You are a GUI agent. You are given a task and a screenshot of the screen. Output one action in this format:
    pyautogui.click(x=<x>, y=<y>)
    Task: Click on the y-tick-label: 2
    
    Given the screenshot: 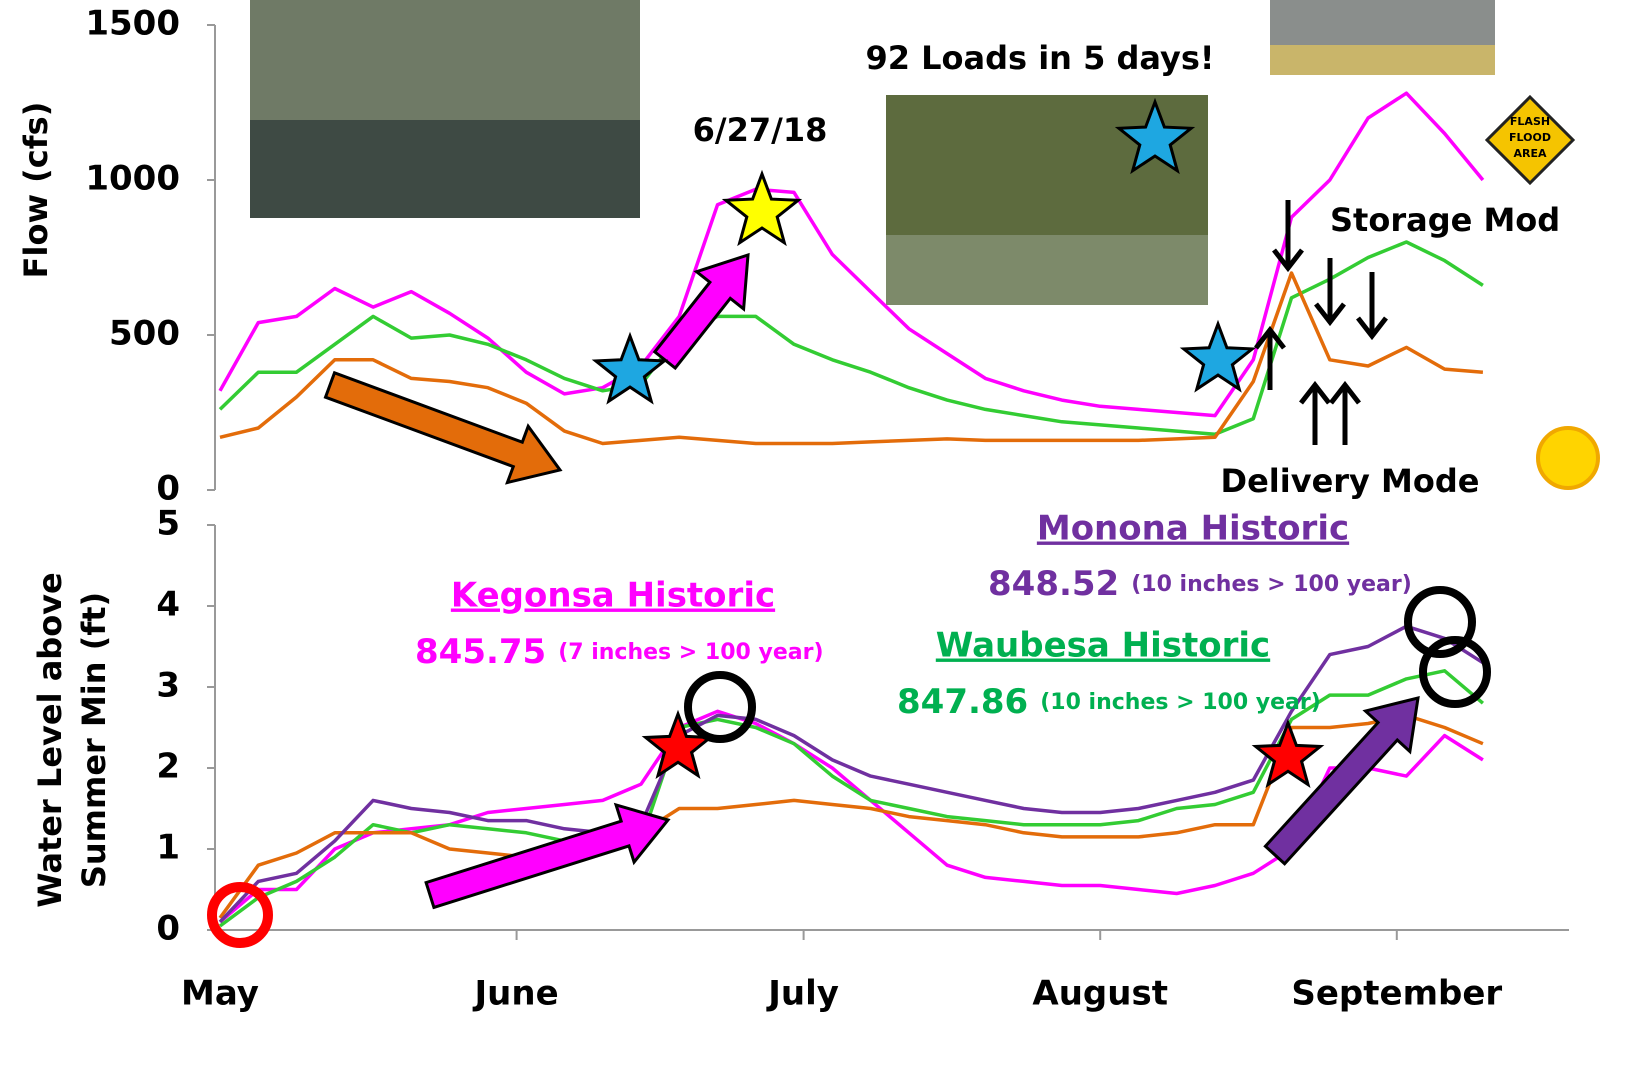 What is the action you would take?
    pyautogui.click(x=168, y=767)
    